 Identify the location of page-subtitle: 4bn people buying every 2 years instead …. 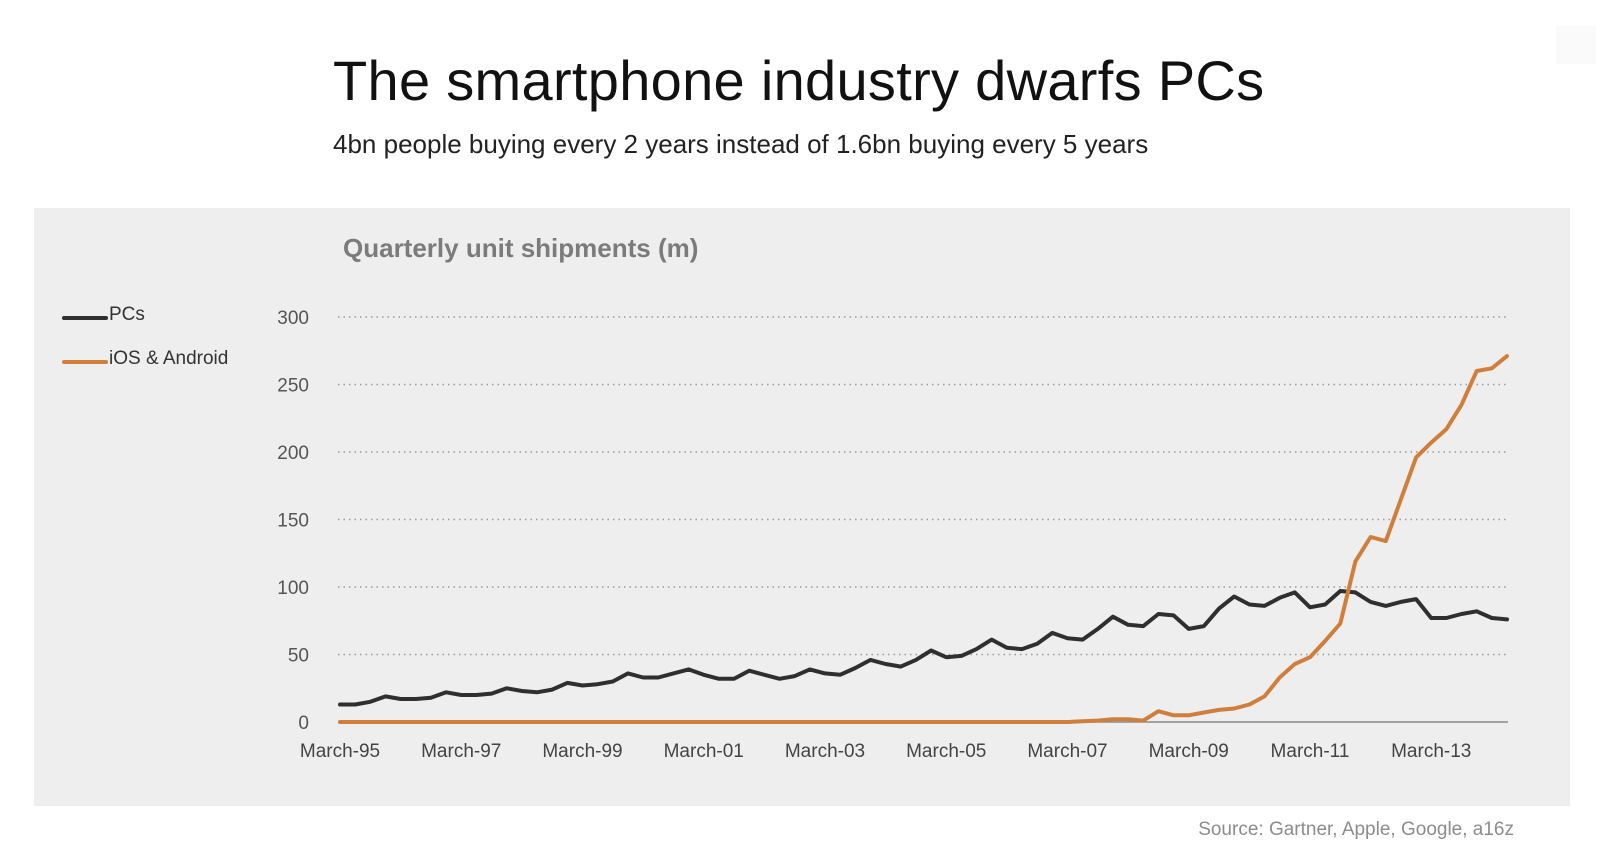
(741, 144).